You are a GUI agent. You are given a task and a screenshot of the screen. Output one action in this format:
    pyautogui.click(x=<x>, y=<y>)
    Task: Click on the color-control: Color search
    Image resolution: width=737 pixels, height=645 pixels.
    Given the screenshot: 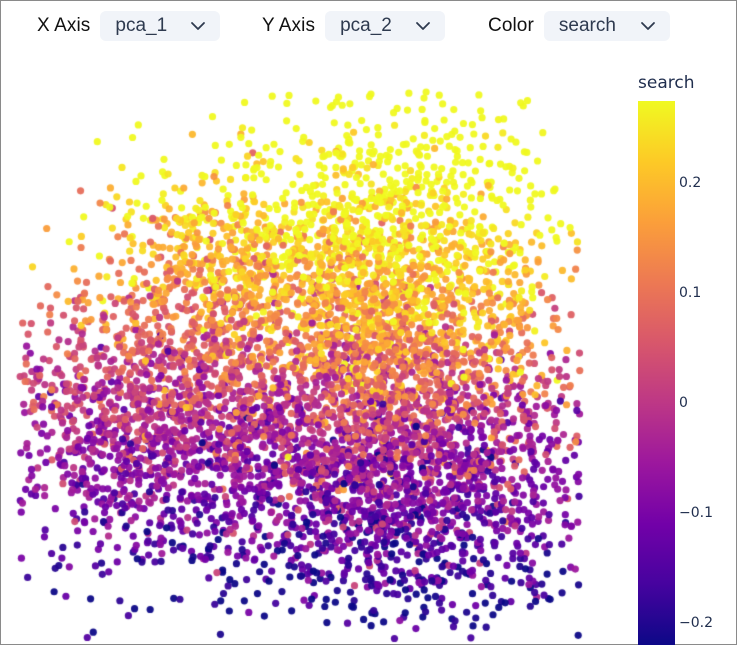 What is the action you would take?
    pyautogui.click(x=579, y=26)
    